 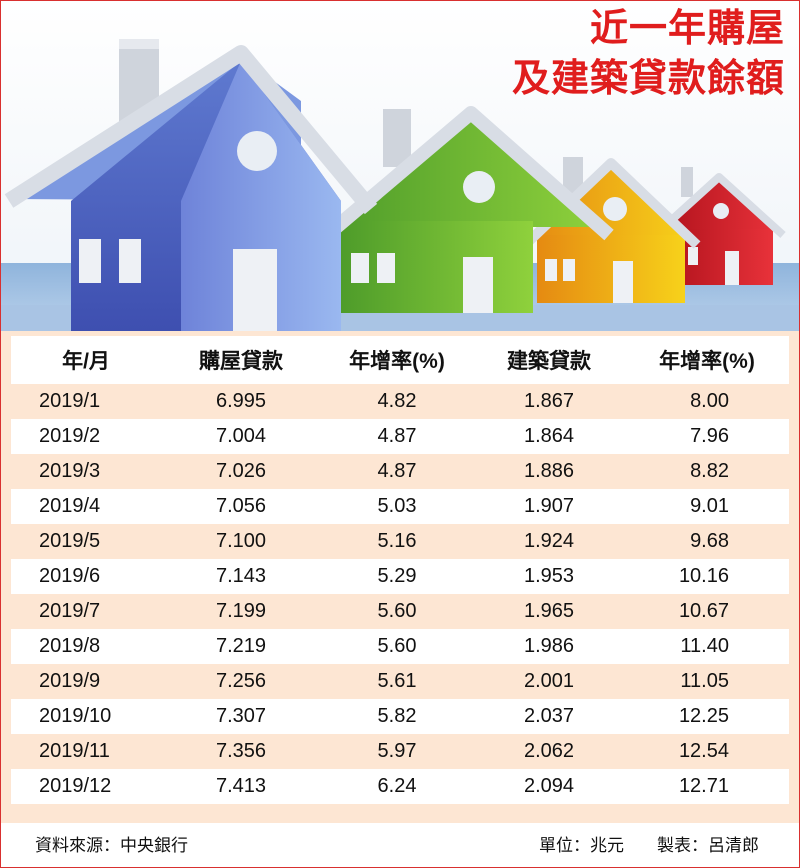 I want to click on cell-construction-loan: 1.924, so click(x=549, y=541).